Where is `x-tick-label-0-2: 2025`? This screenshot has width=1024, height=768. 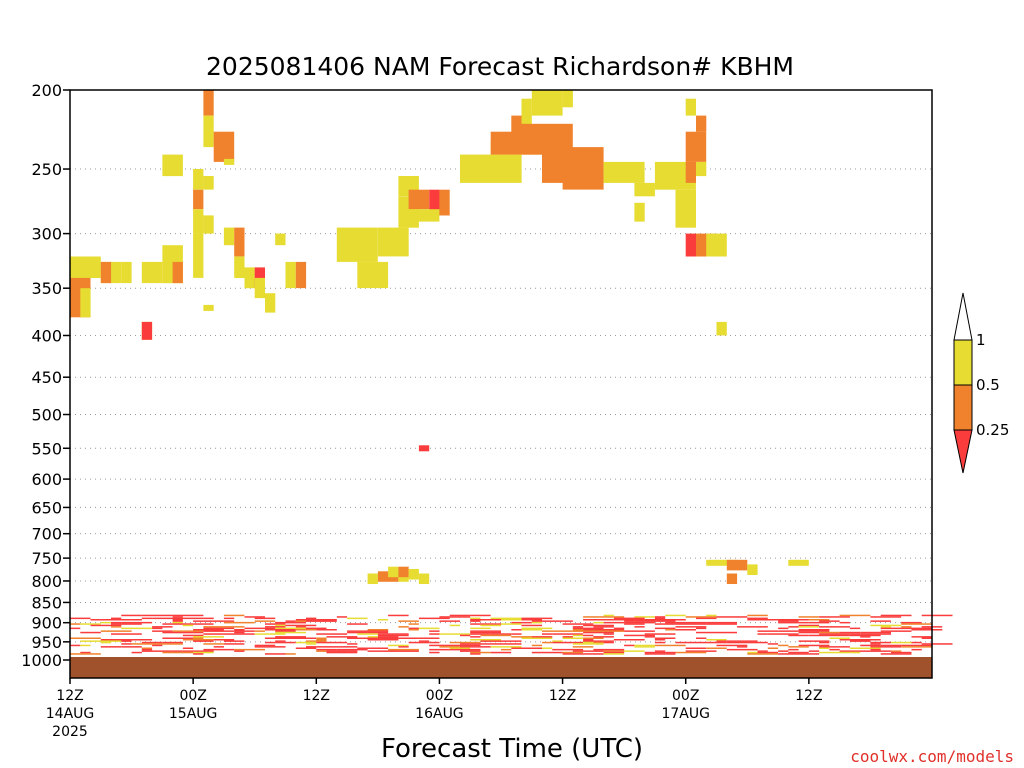 x-tick-label-0-2: 2025 is located at coordinates (70, 732).